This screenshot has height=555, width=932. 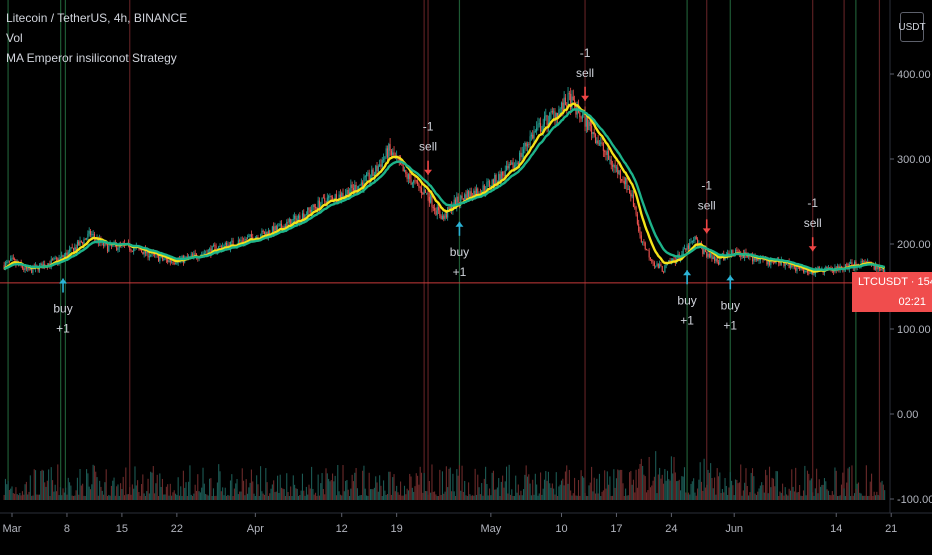 I want to click on currency-button: USDT, so click(x=912, y=27).